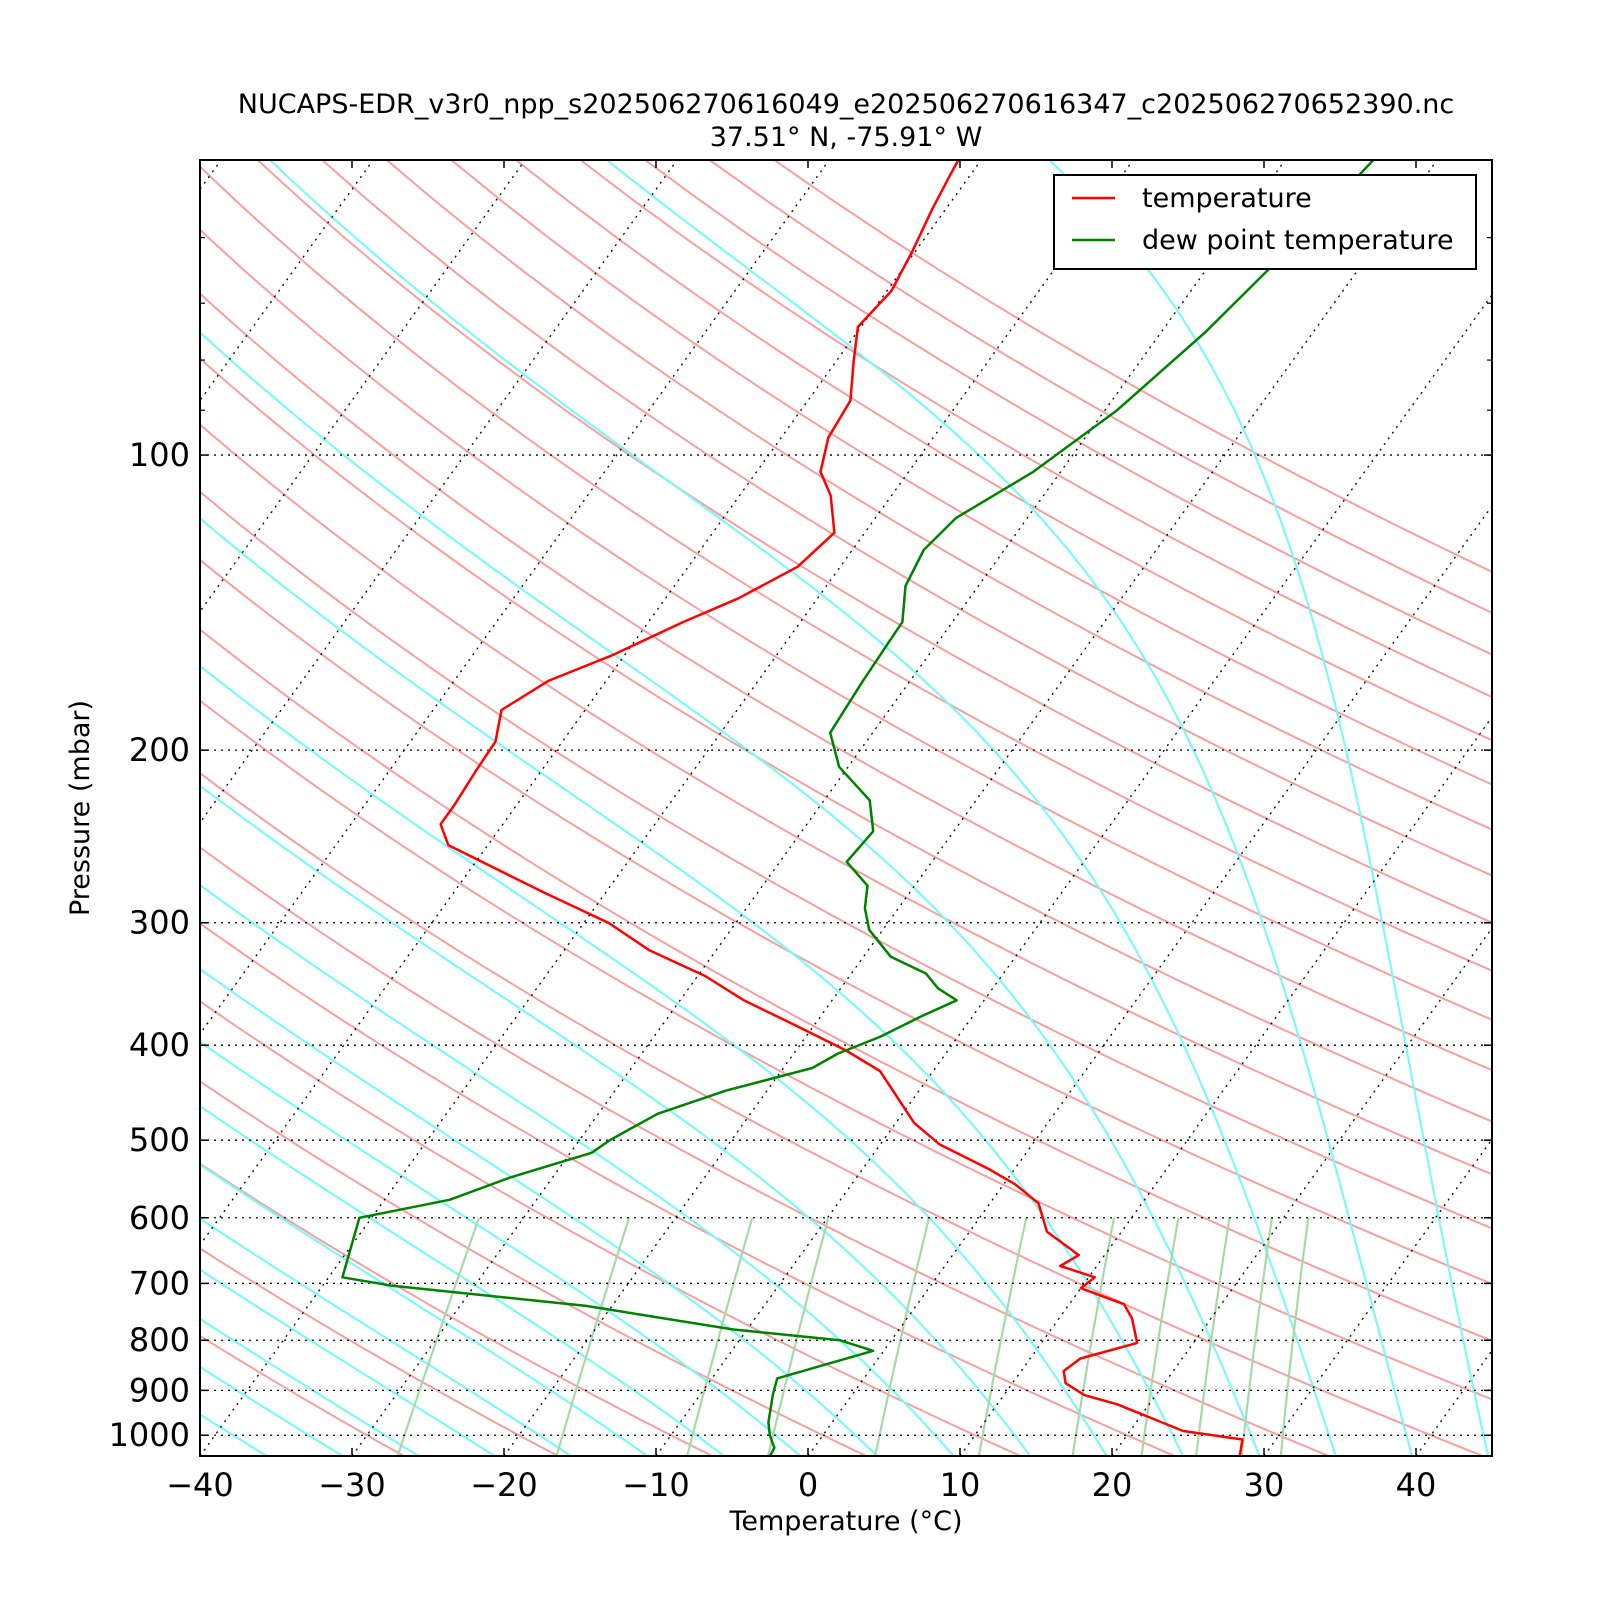  Describe the element at coordinates (1112, 1485) in the screenshot. I see `x-tick-label: 20` at that location.